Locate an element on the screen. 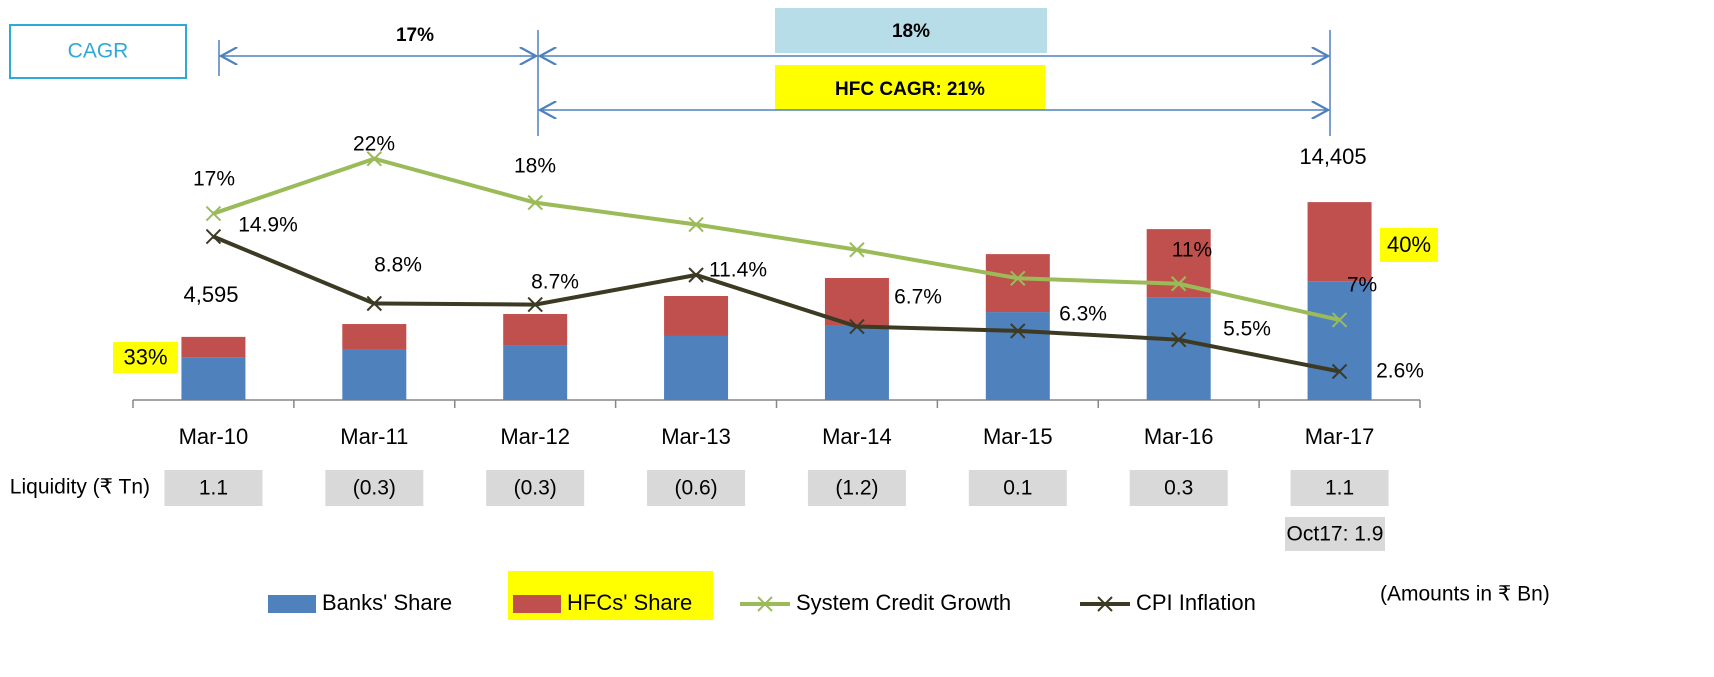  cagr-highlight is located at coordinates (911, 30).